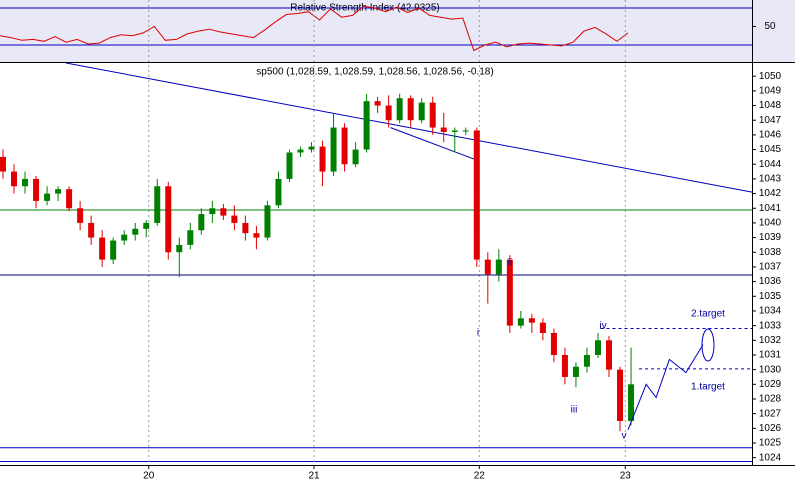  I want to click on wave-label: v, so click(624, 436).